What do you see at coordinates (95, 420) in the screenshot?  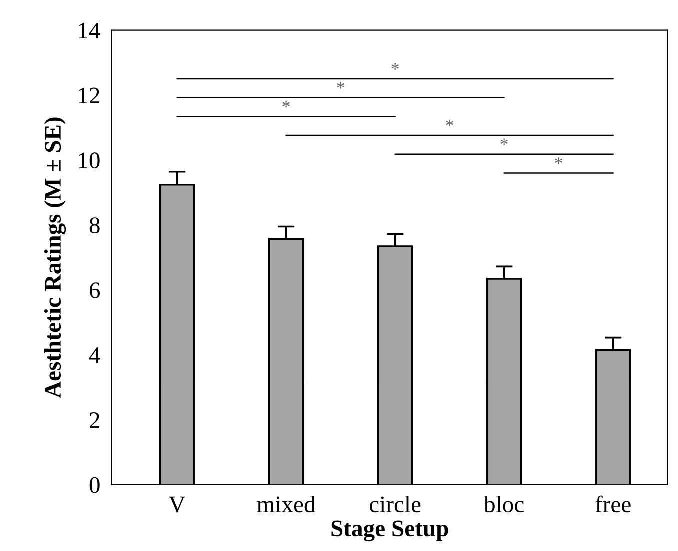 I see `y-tick-label: 2` at bounding box center [95, 420].